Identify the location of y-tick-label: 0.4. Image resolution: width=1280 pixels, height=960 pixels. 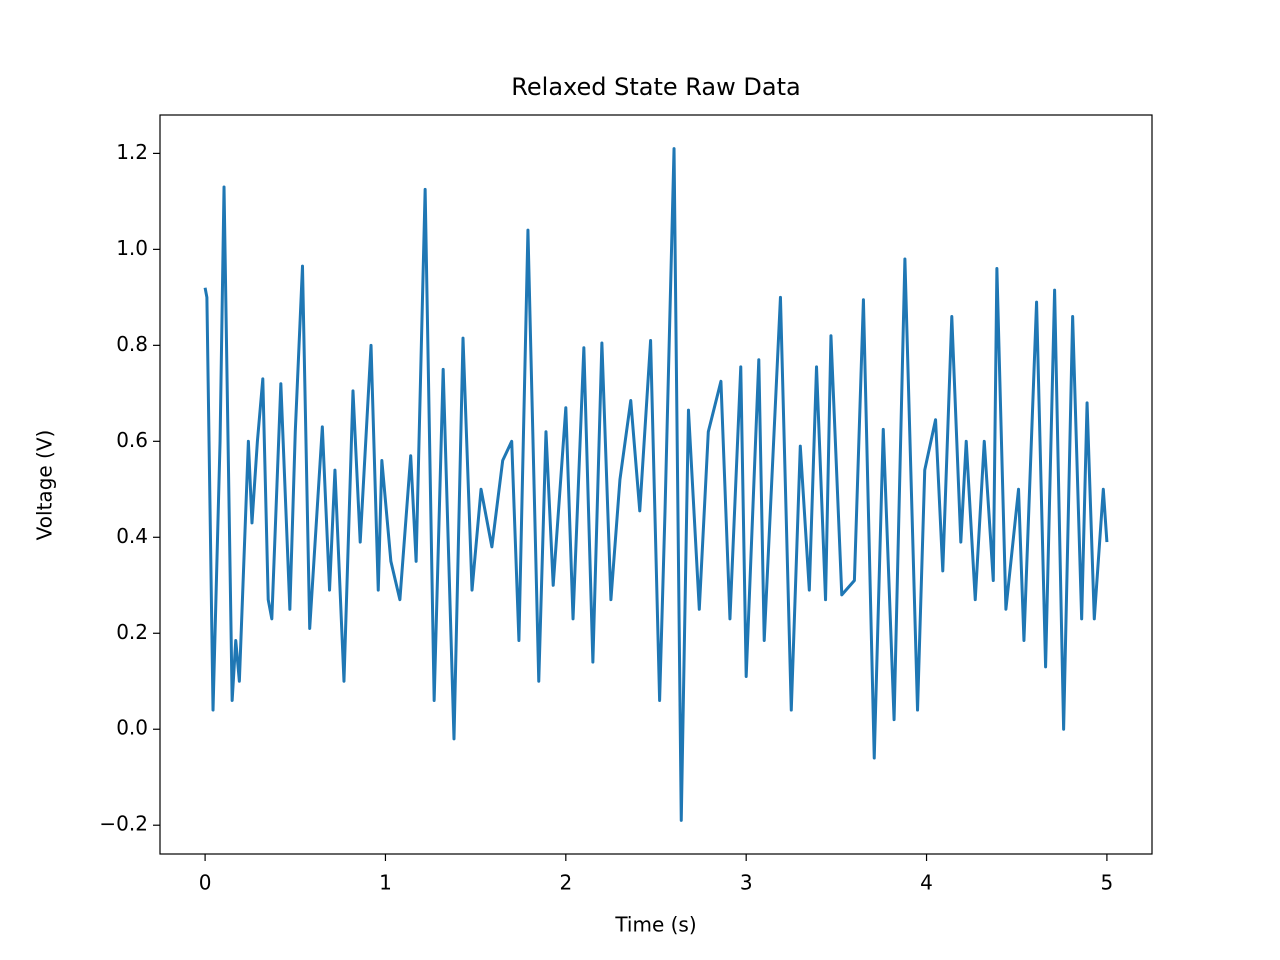
(132, 536).